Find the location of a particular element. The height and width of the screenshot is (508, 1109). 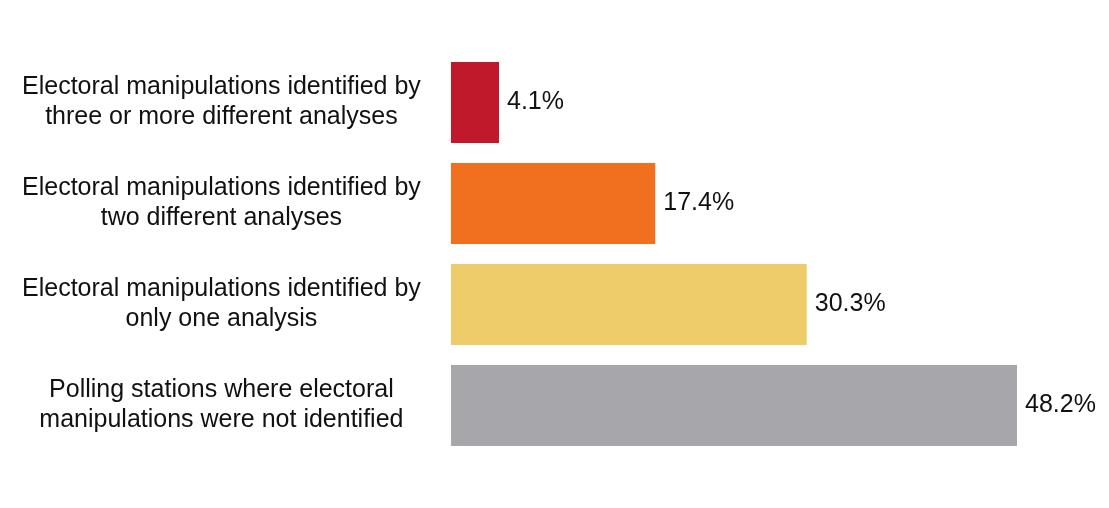

y-tick-label: Polling stations where electoral manipulations were not identified is located at coordinates (221, 403).